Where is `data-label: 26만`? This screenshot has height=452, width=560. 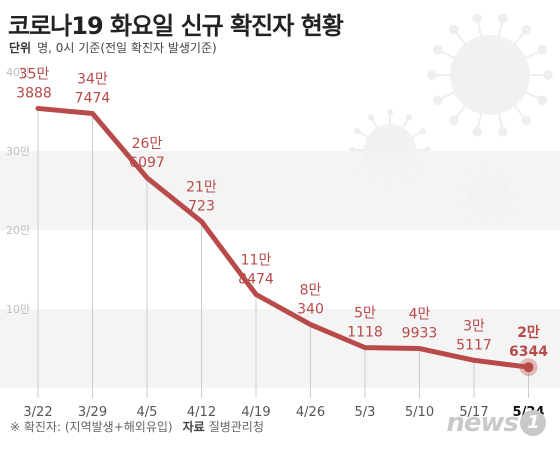
data-label: 26만 is located at coordinates (147, 144).